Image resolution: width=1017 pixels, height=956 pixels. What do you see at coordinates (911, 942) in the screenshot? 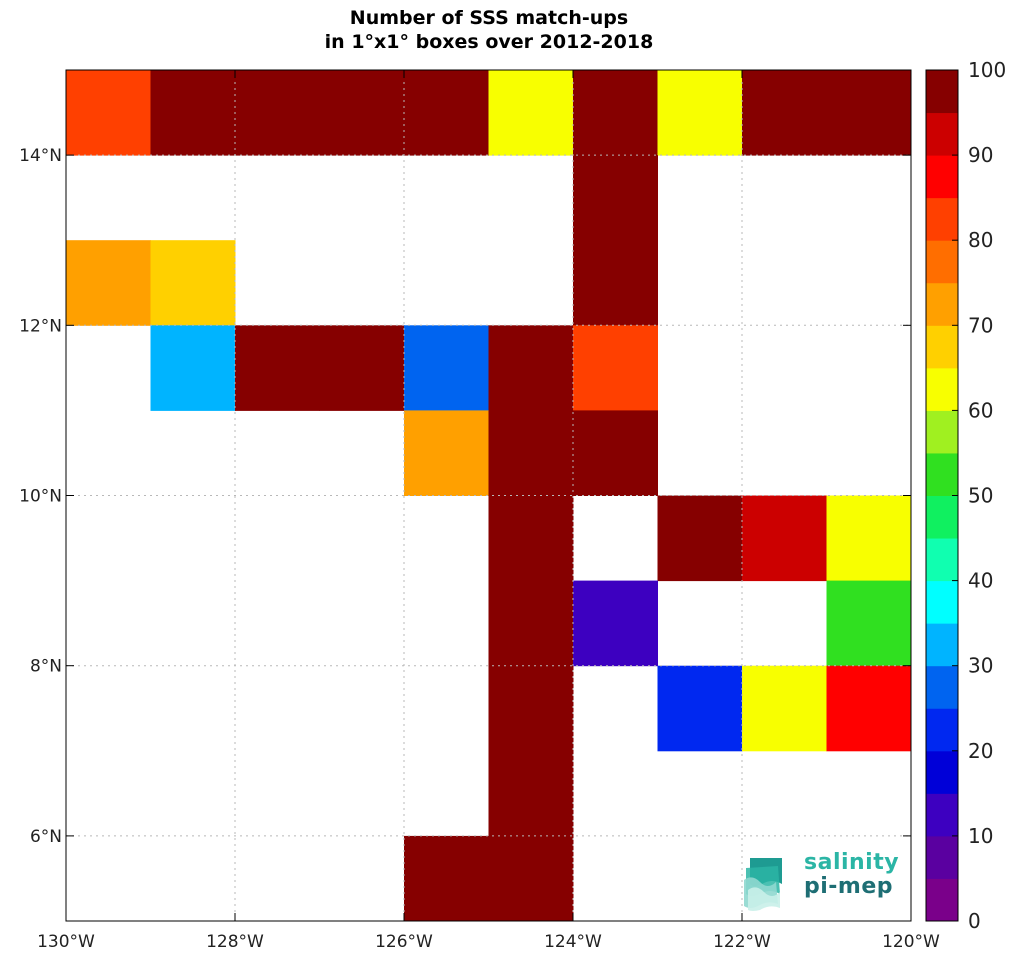
I see `x-tick-label: 120°W` at bounding box center [911, 942].